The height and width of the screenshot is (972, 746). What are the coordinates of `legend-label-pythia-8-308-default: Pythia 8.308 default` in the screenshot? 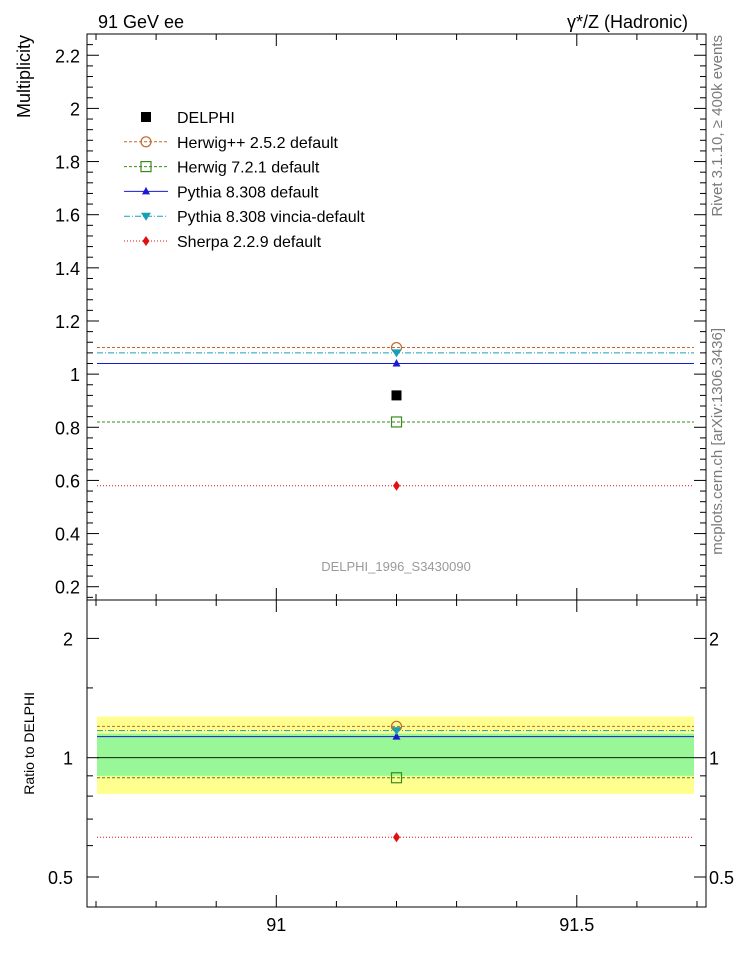 It's located at (248, 192).